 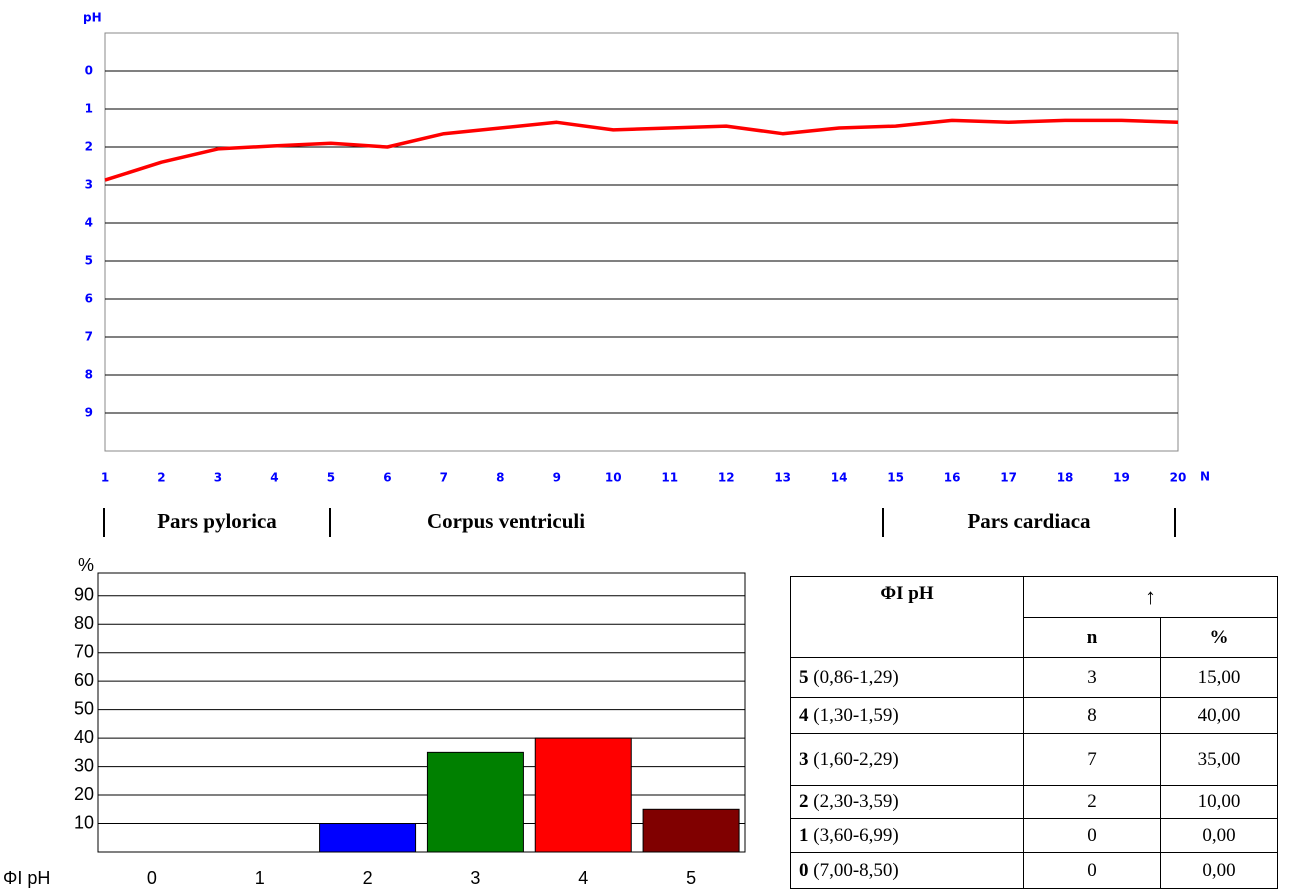 What do you see at coordinates (1008, 478) in the screenshot?
I see `x-tick-label: 17` at bounding box center [1008, 478].